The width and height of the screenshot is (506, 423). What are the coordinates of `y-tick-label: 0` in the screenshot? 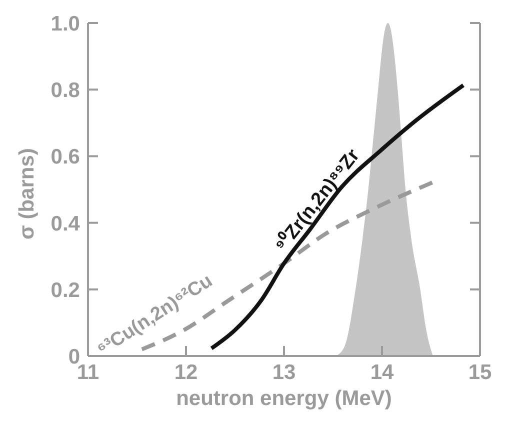 It's located at (74, 356).